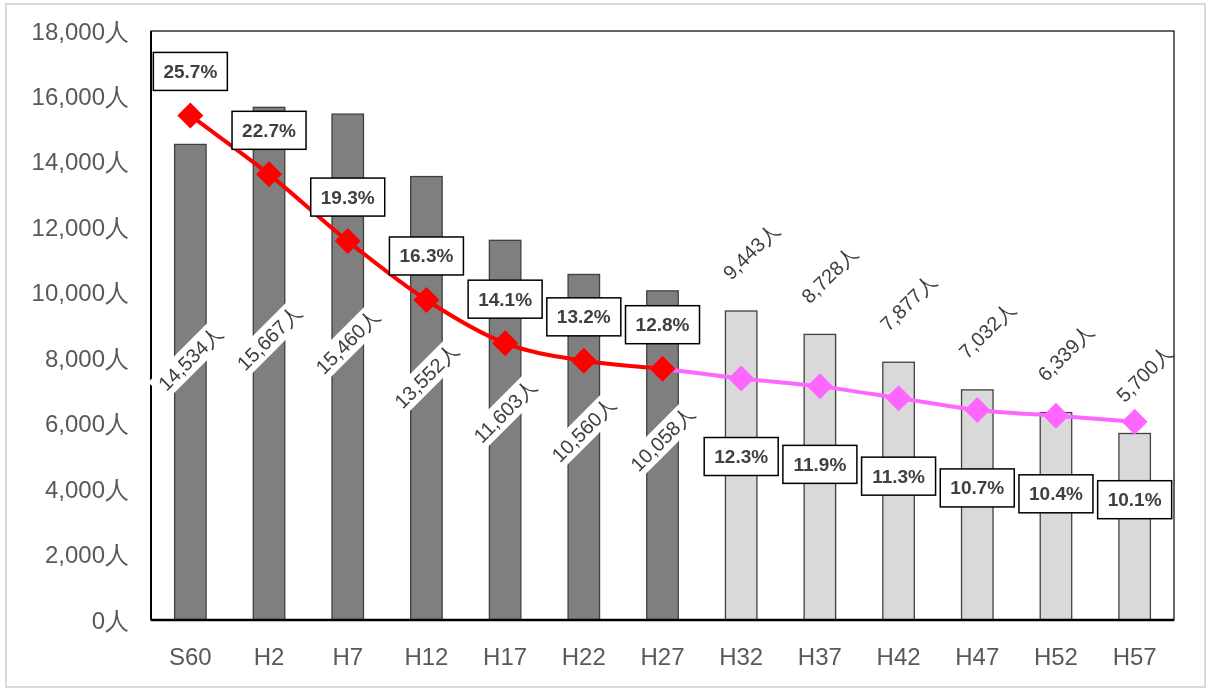 This screenshot has width=1210, height=691. What do you see at coordinates (741, 457) in the screenshot?
I see `data-label: 12.3%` at bounding box center [741, 457].